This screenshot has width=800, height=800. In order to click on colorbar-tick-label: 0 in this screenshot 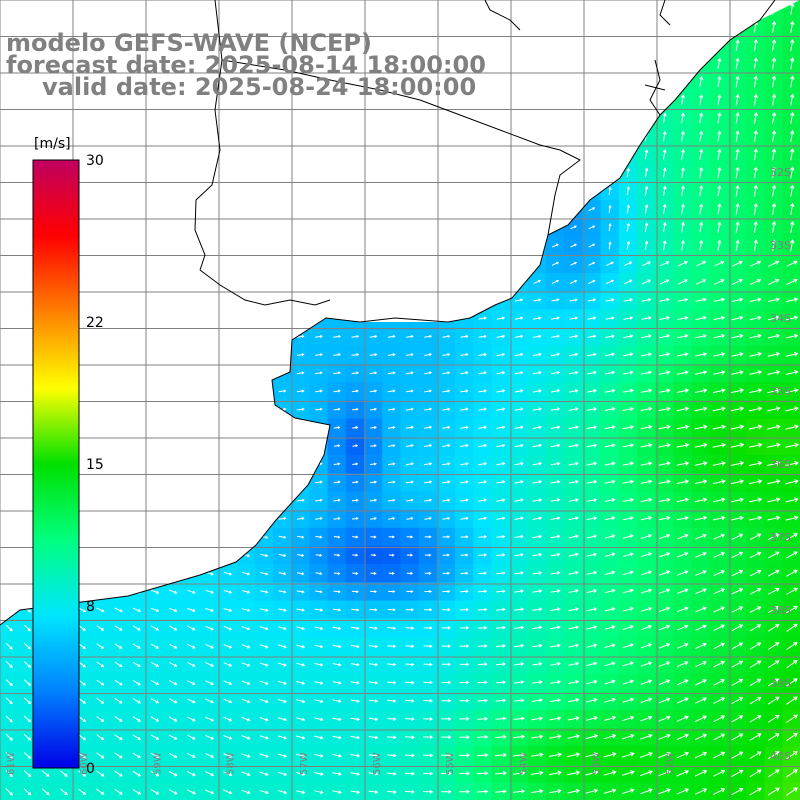, I will do `click(90, 769)`.